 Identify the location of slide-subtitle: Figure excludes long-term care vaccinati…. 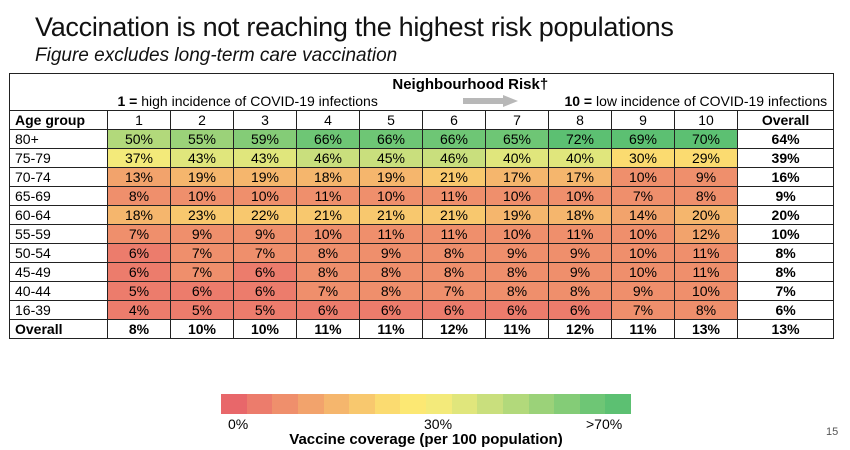
(216, 55).